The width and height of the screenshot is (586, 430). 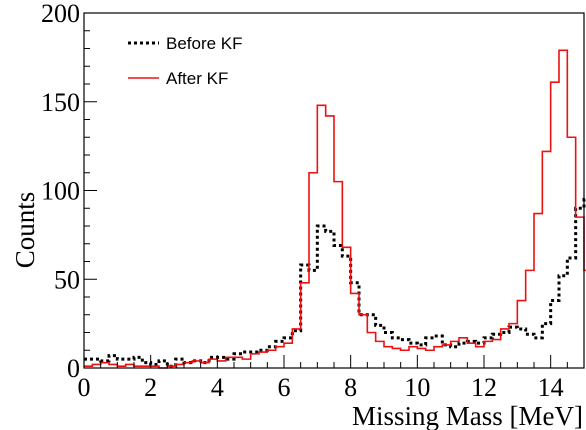 What do you see at coordinates (217, 387) in the screenshot?
I see `x-tick-label: 4` at bounding box center [217, 387].